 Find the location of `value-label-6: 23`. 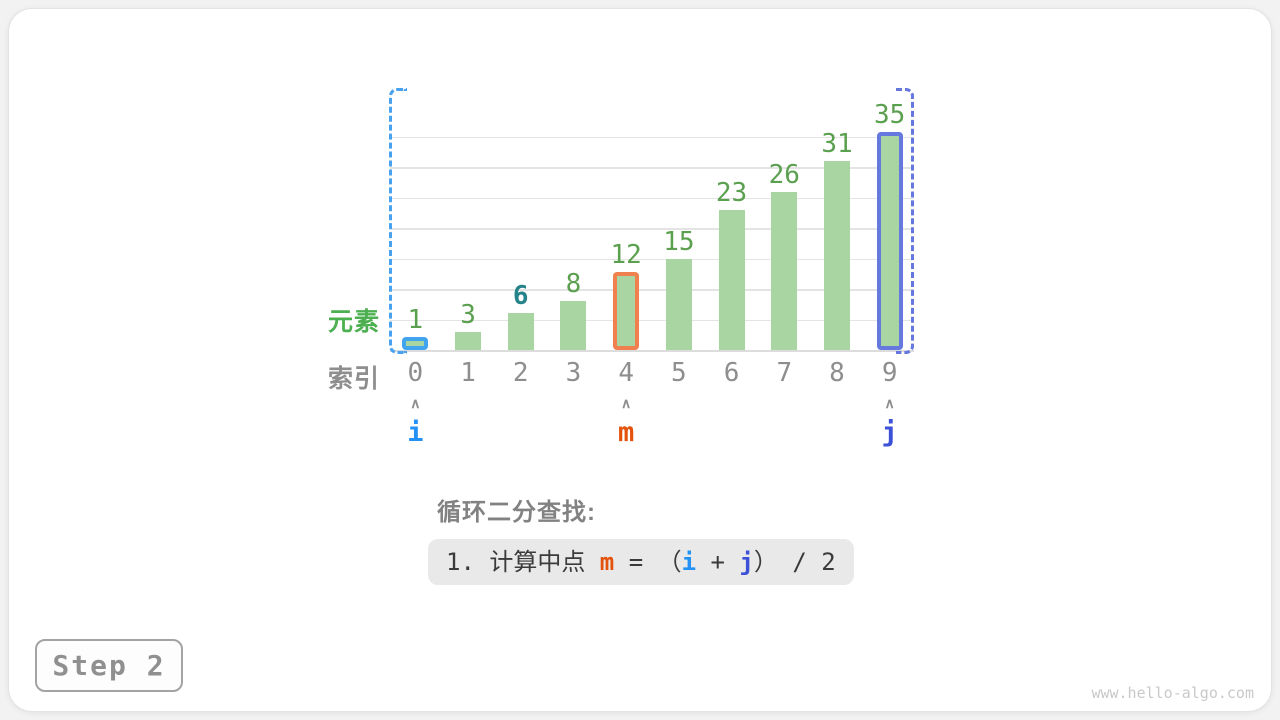

value-label-6: 23 is located at coordinates (731, 193).